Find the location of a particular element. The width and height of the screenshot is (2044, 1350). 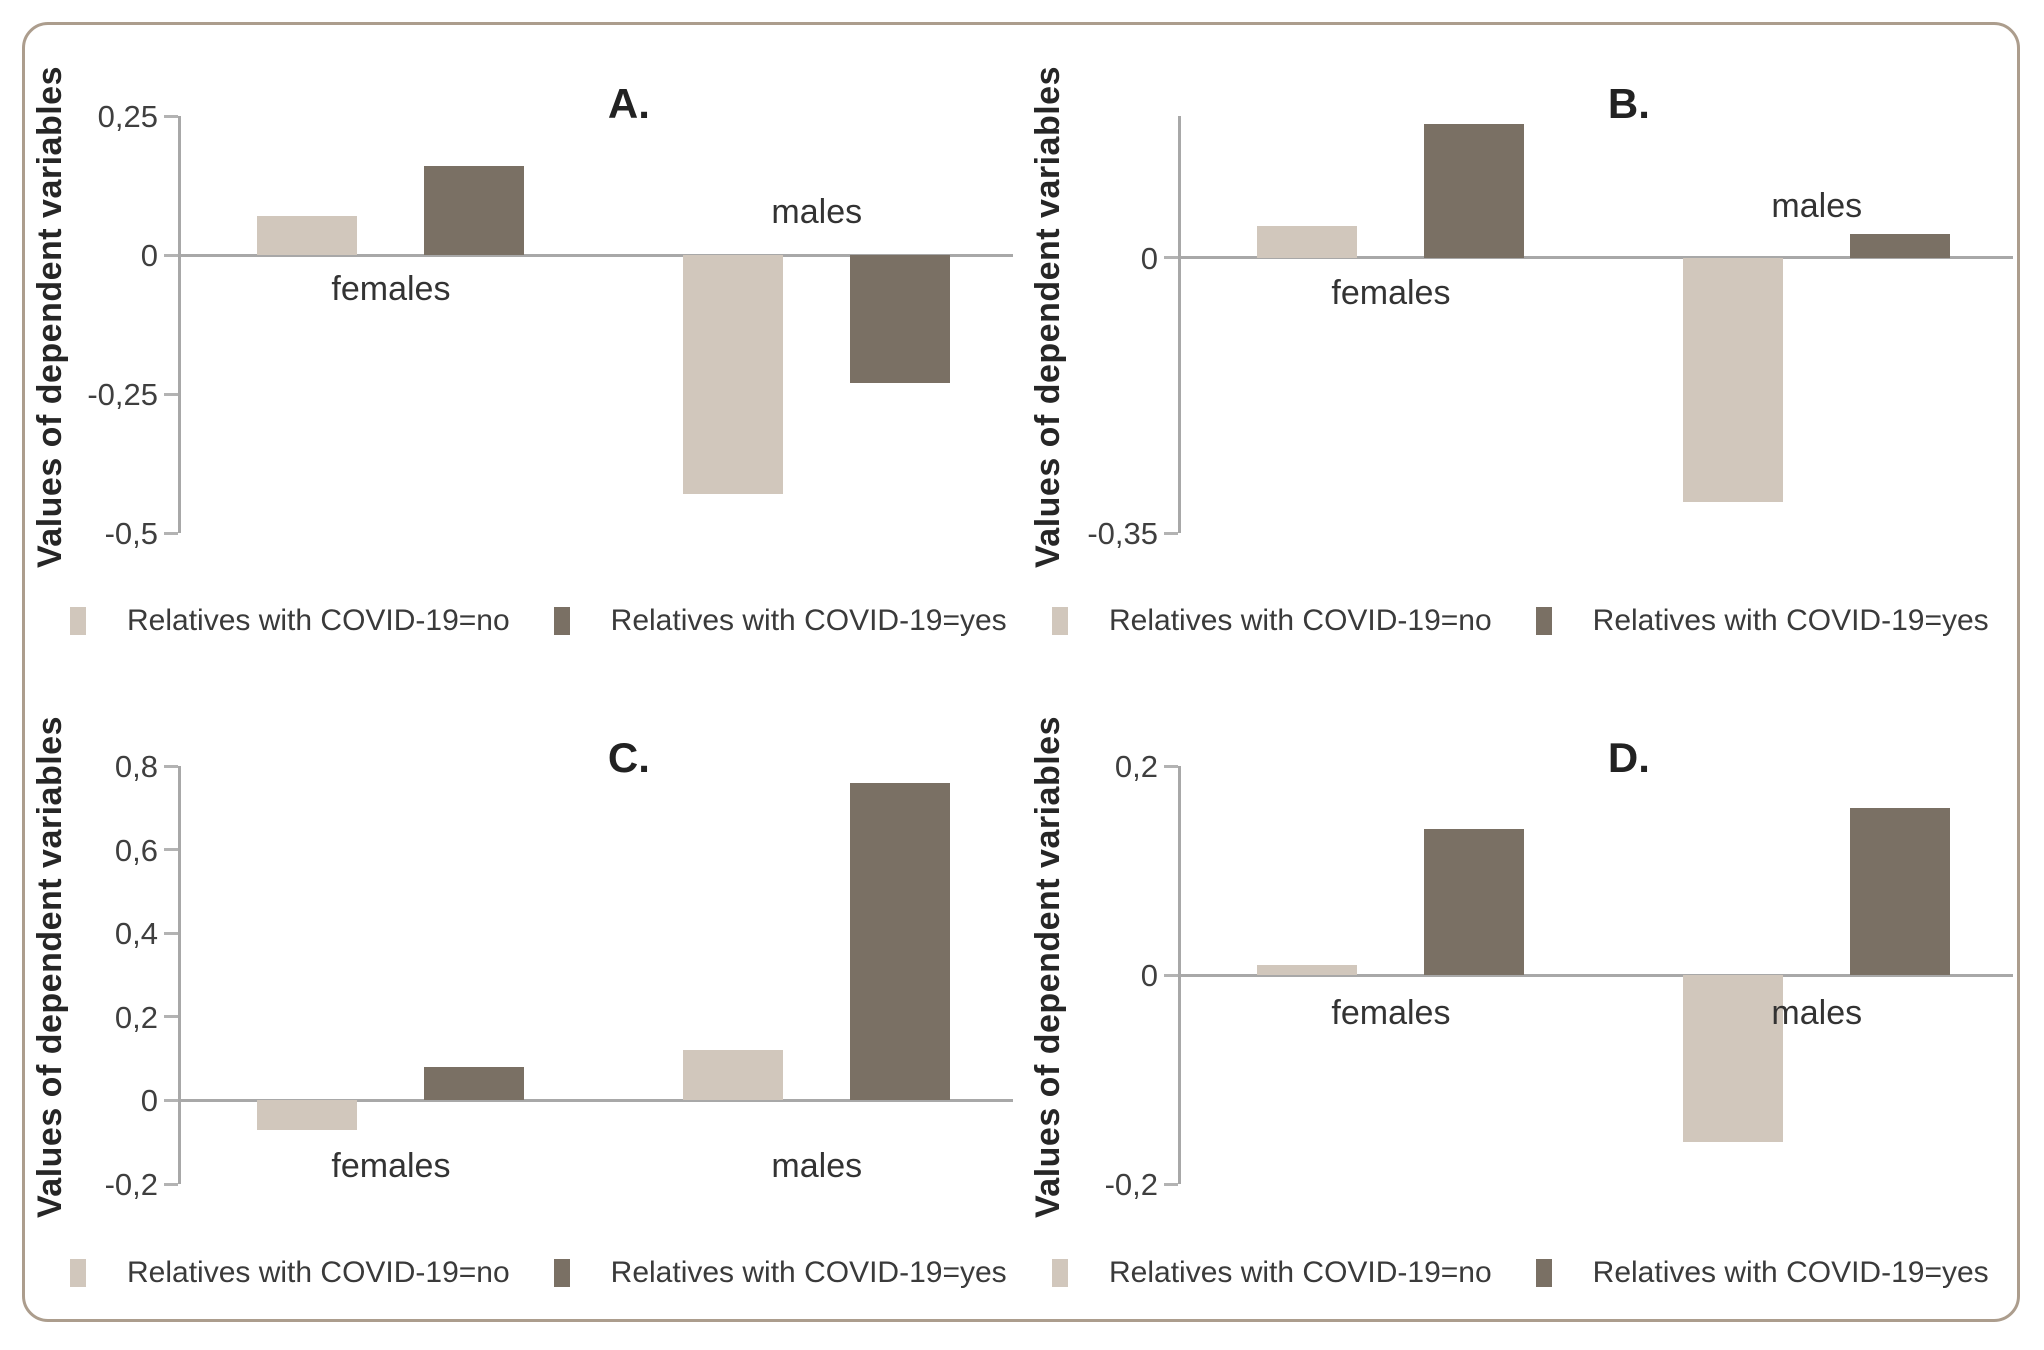

y-axis-tick-label: -0,25 is located at coordinates (122, 394).